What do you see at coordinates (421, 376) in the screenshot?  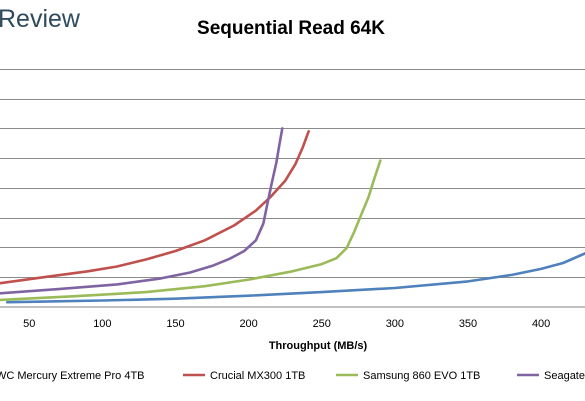 I see `legend-item-label: Samsung 860 EVO 1TB` at bounding box center [421, 376].